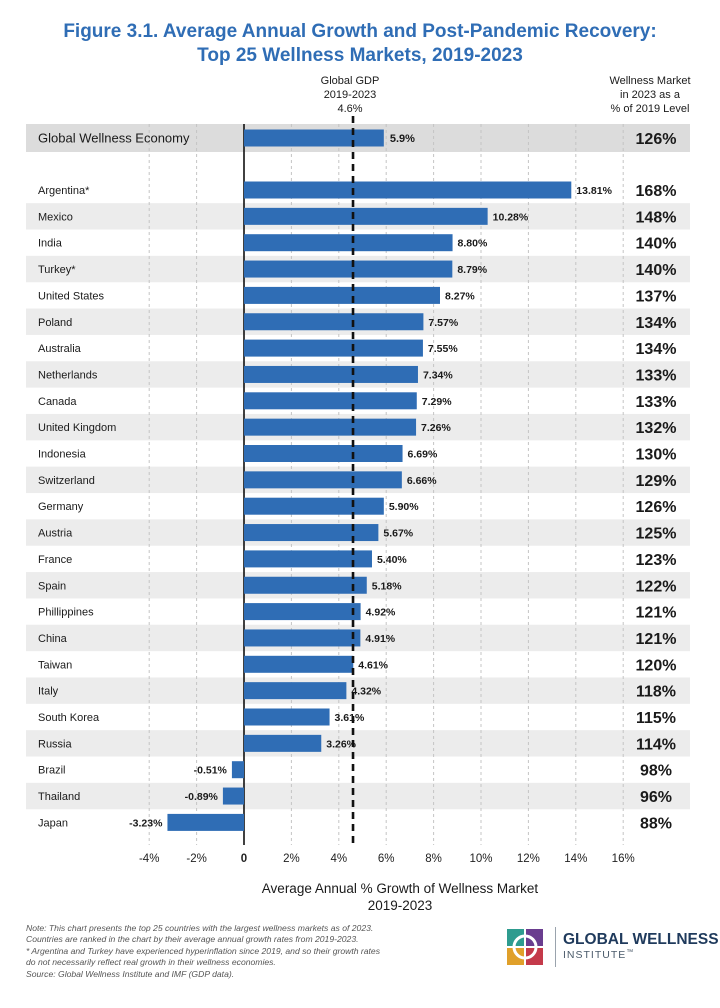 The image size is (720, 1008). Describe the element at coordinates (555, 947) in the screenshot. I see `logo-divider` at that location.